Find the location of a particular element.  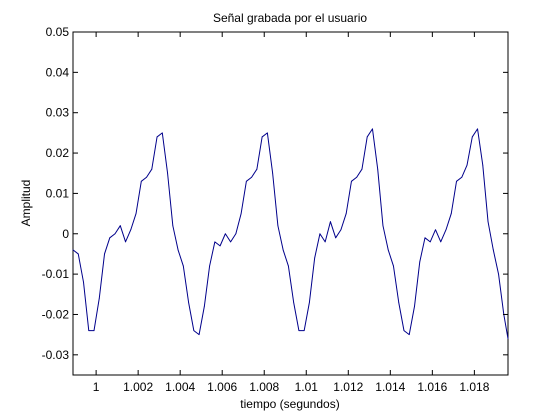

x-tick-label: 1.018 is located at coordinates (474, 387).